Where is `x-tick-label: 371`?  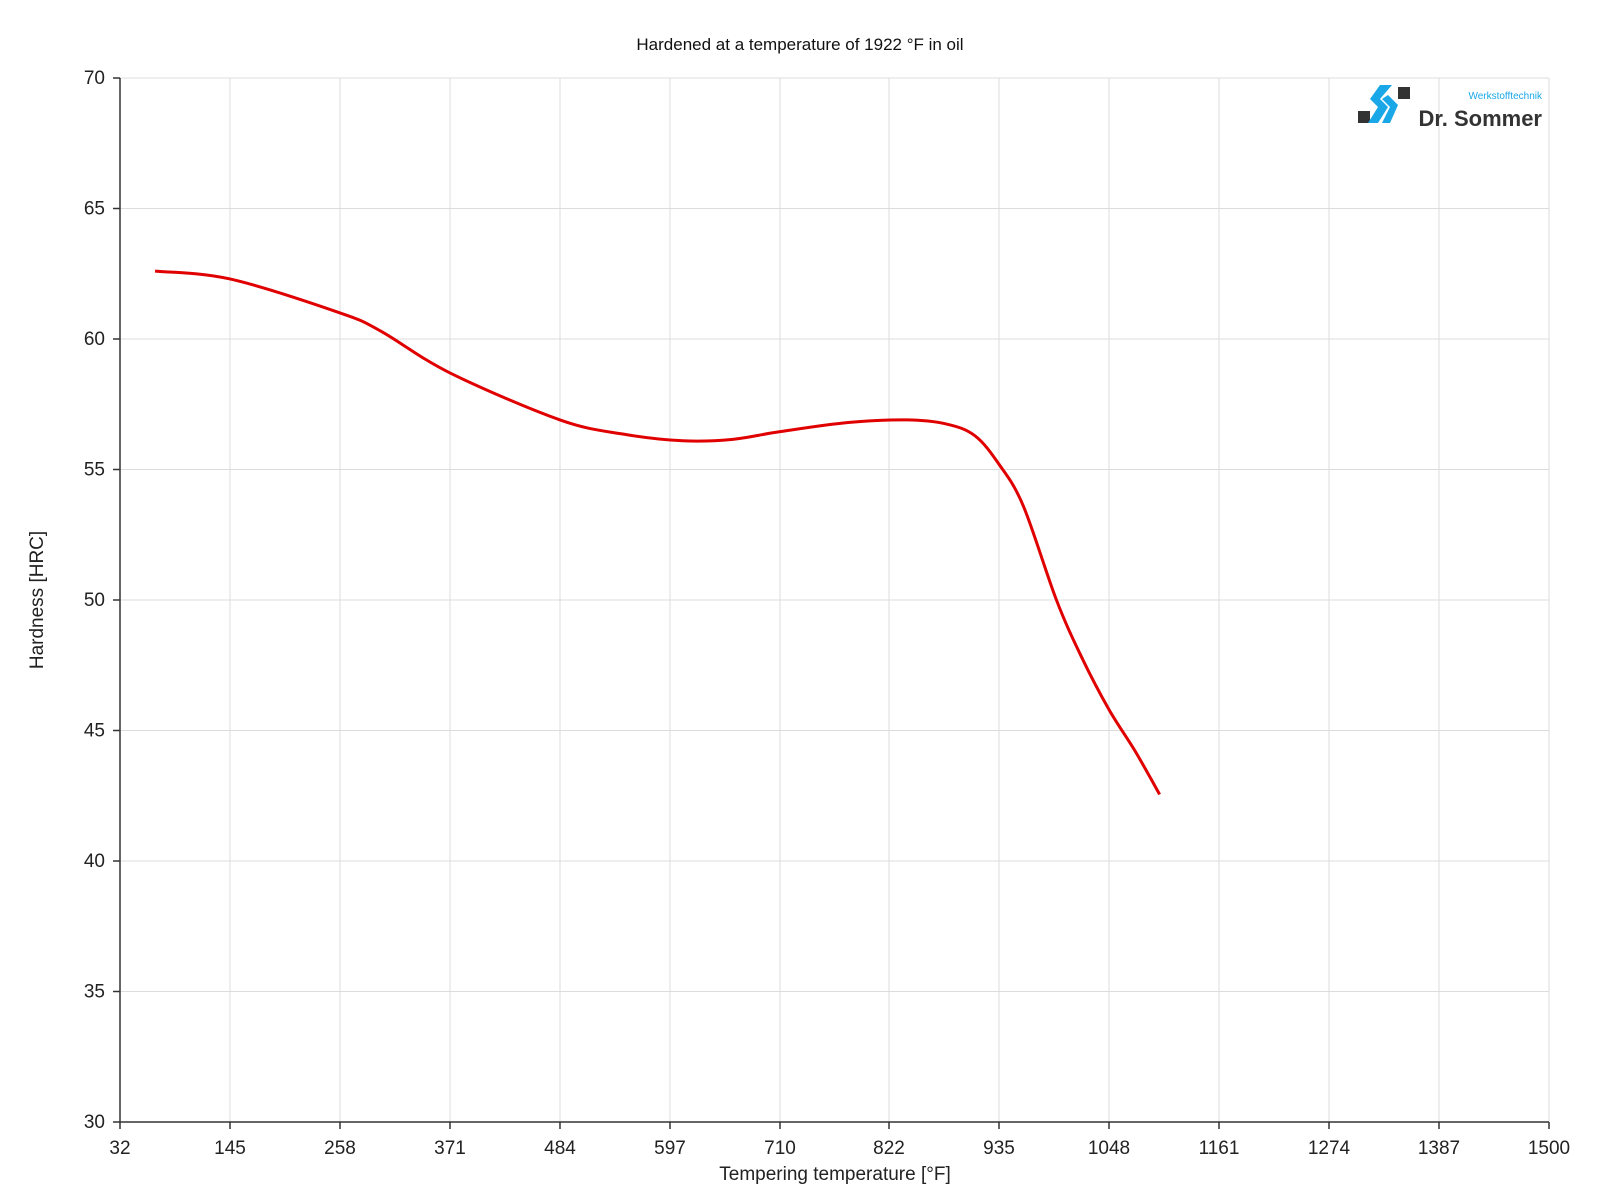 x-tick-label: 371 is located at coordinates (450, 1148).